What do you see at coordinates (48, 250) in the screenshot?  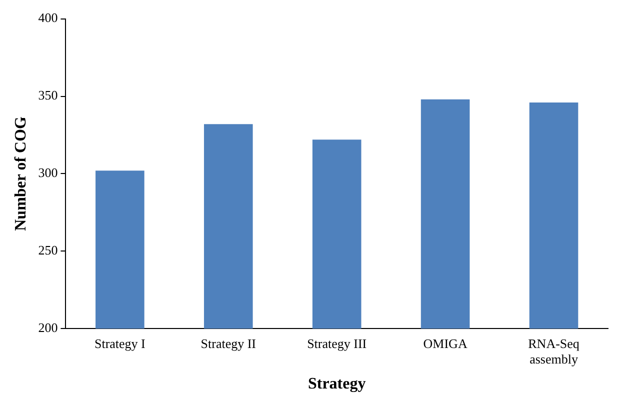 I see `y-tick-label: 250` at bounding box center [48, 250].